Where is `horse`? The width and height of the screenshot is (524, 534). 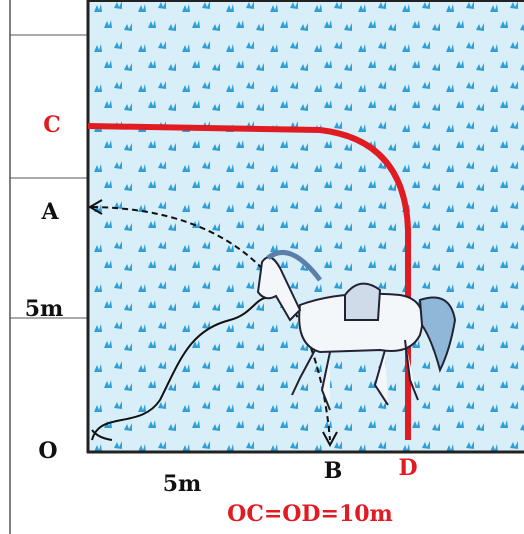 horse is located at coordinates (356, 330).